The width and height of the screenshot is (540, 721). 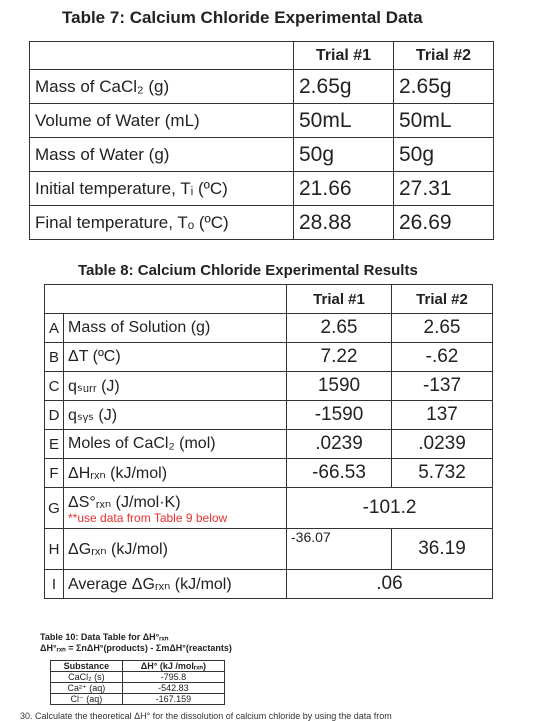 I want to click on entropy-label: ΔS°ᵣₓₙ (J/mol·K), so click(x=124, y=502).